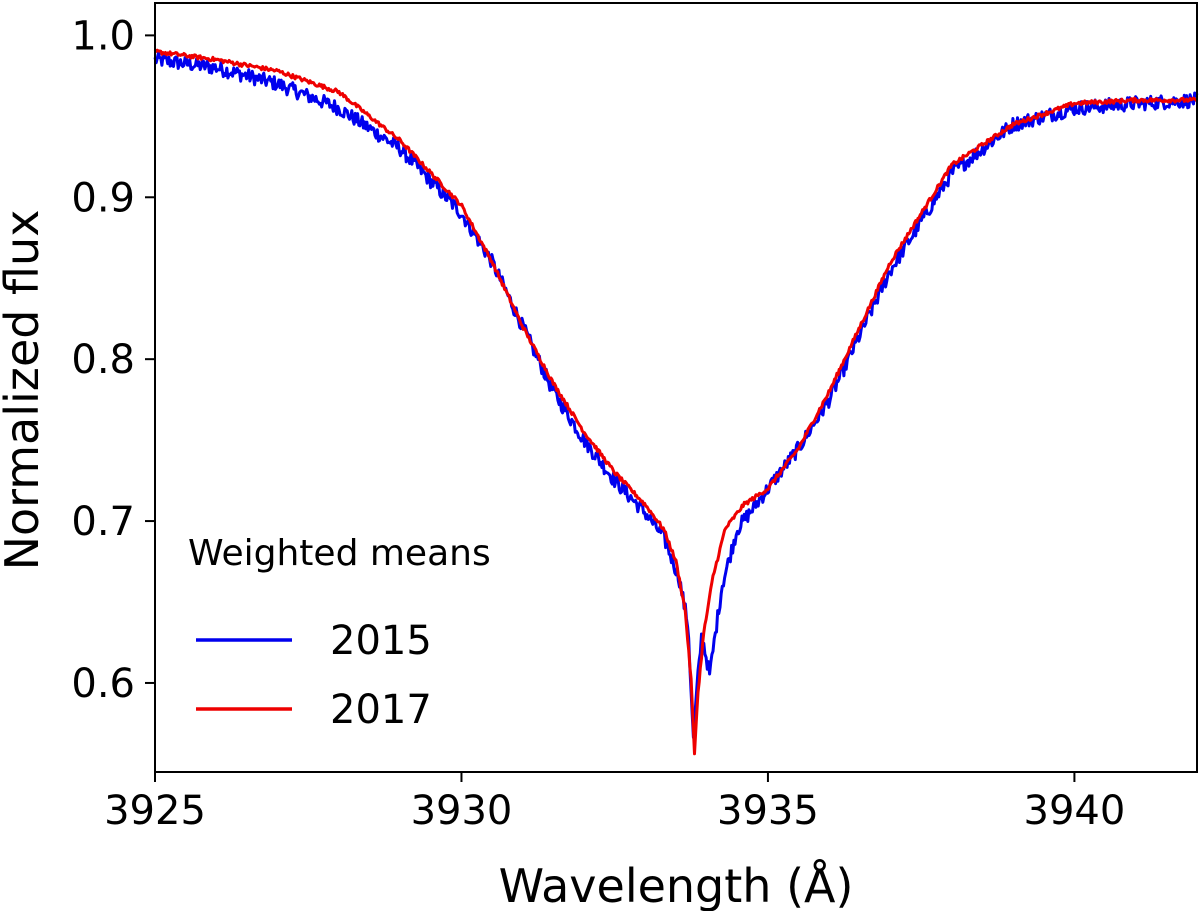 Image resolution: width=1200 pixels, height=911 pixels. What do you see at coordinates (1075, 811) in the screenshot?
I see `x-tick-label-3940: 3940` at bounding box center [1075, 811].